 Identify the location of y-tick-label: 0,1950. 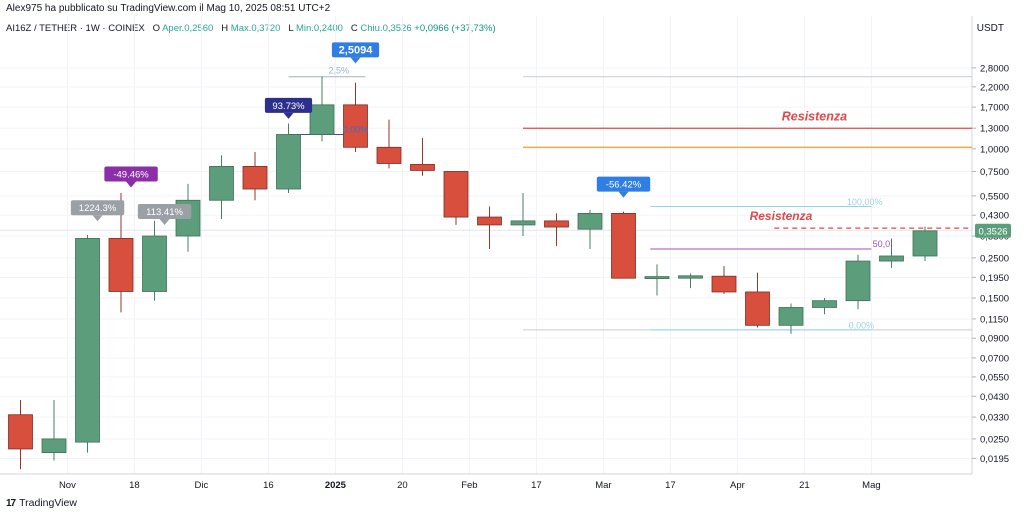
(994, 278).